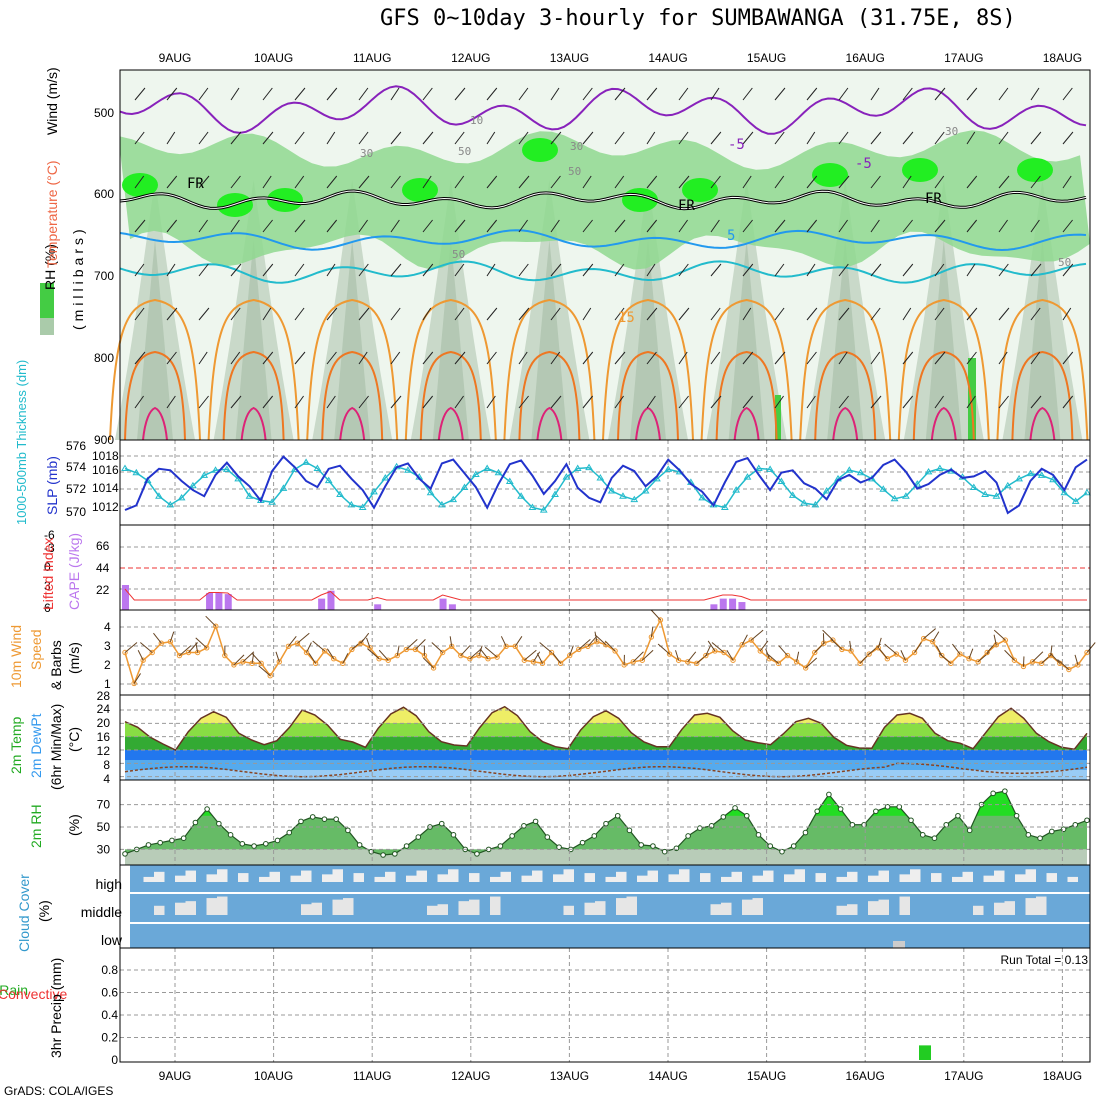 The height and width of the screenshot is (1100, 1100). I want to click on precip-ytick: 0.2, so click(109, 1038).